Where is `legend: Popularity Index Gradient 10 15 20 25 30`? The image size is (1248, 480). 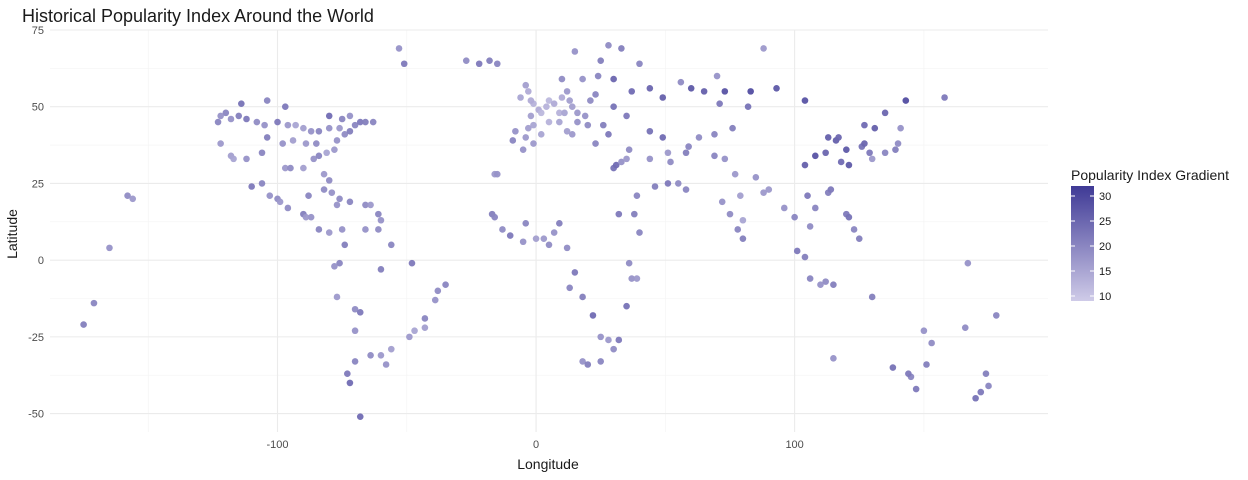
legend: Popularity Index Gradient 10 15 20 25 30 is located at coordinates (1150, 235).